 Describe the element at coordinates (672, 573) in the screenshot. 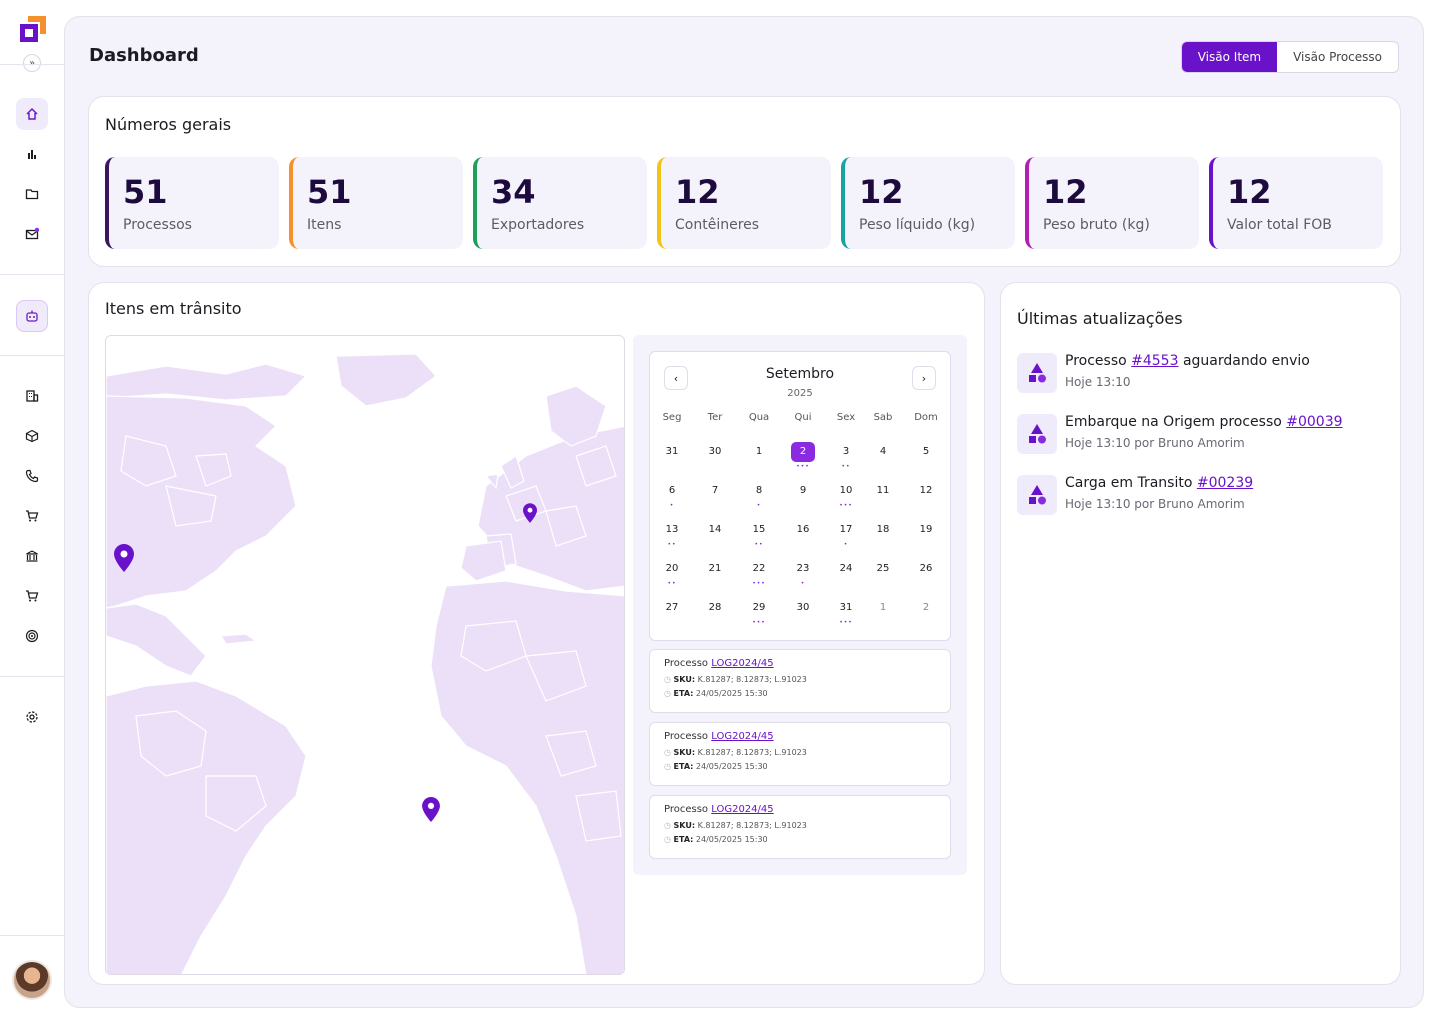

I see `calendar-day: 20 ••` at that location.